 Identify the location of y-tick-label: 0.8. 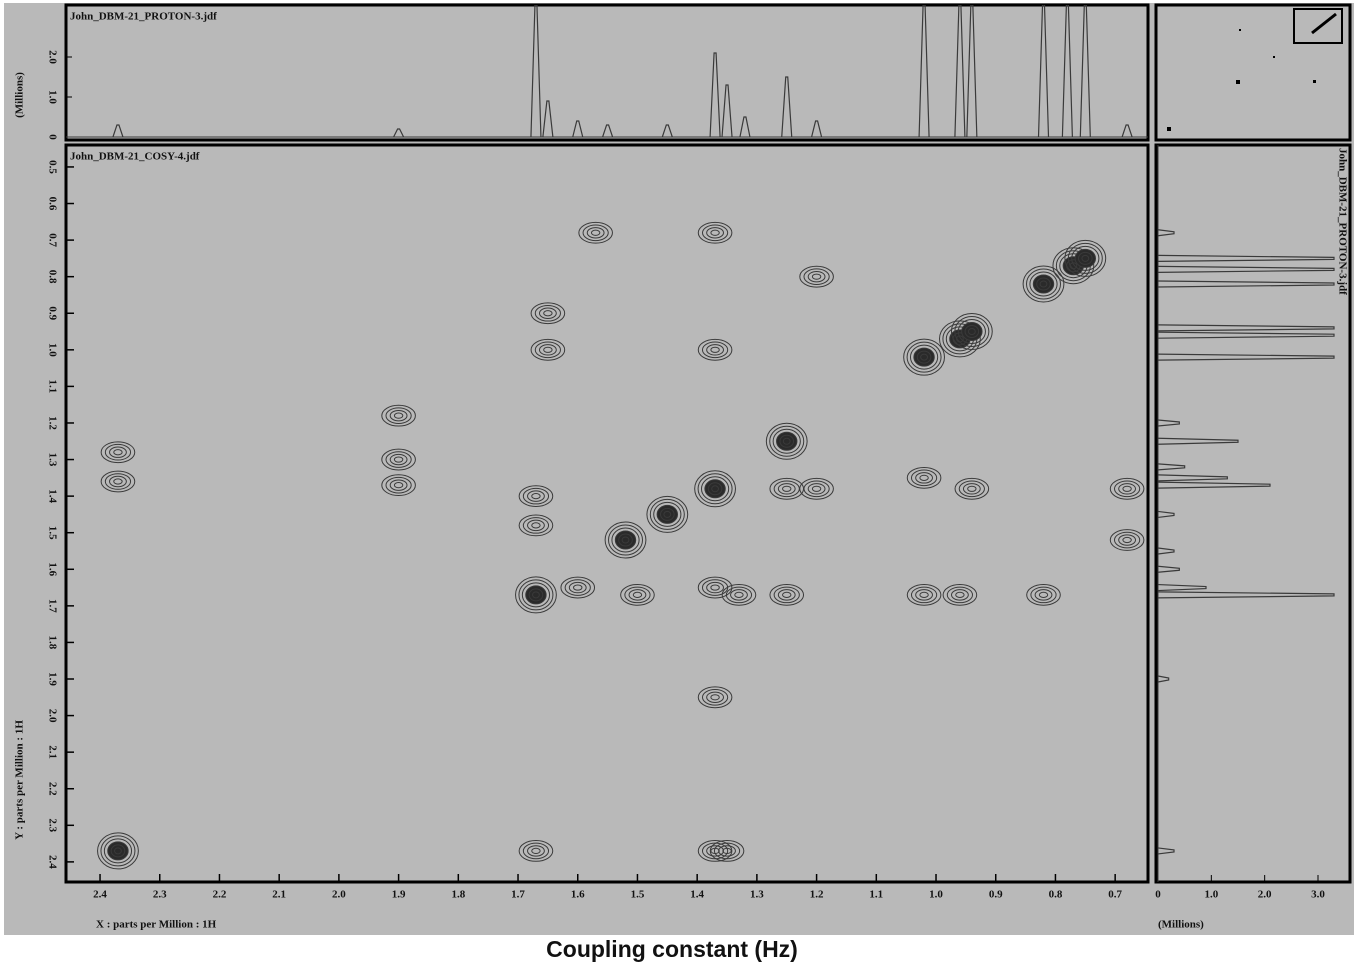
(52, 277).